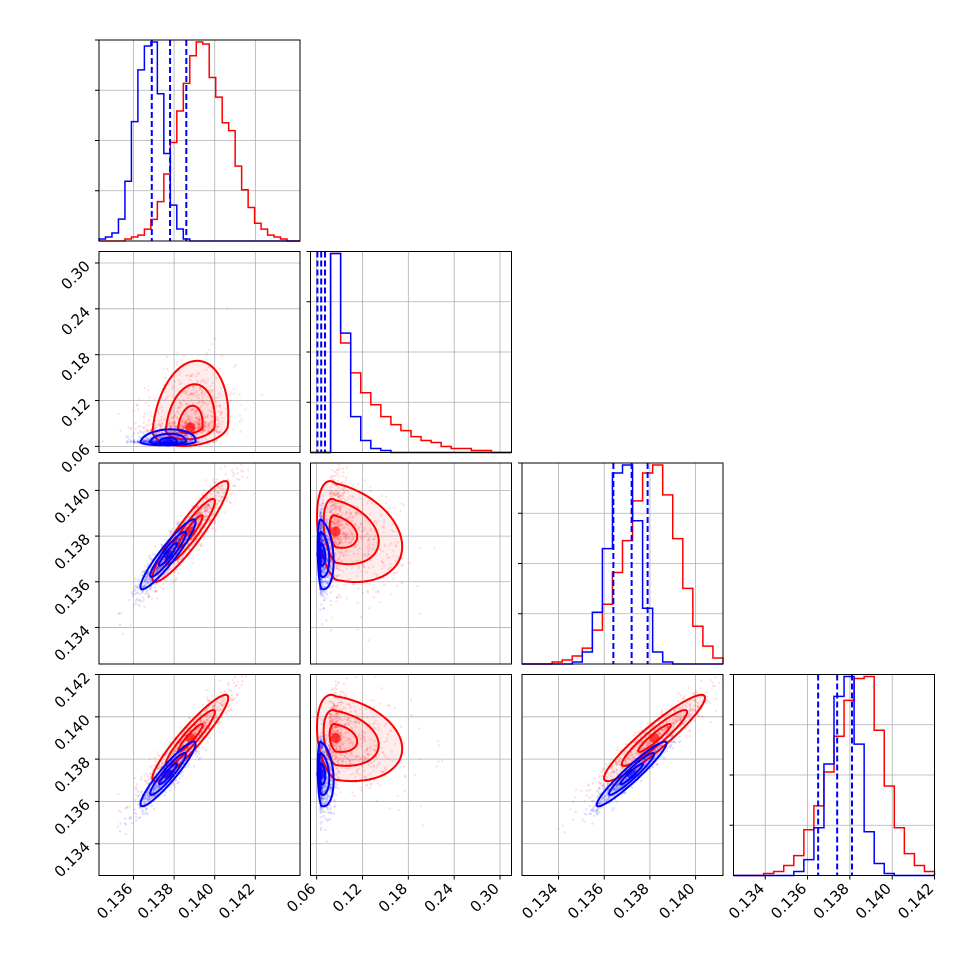  What do you see at coordinates (185, 542) in the screenshot?
I see `panel-content` at bounding box center [185, 542].